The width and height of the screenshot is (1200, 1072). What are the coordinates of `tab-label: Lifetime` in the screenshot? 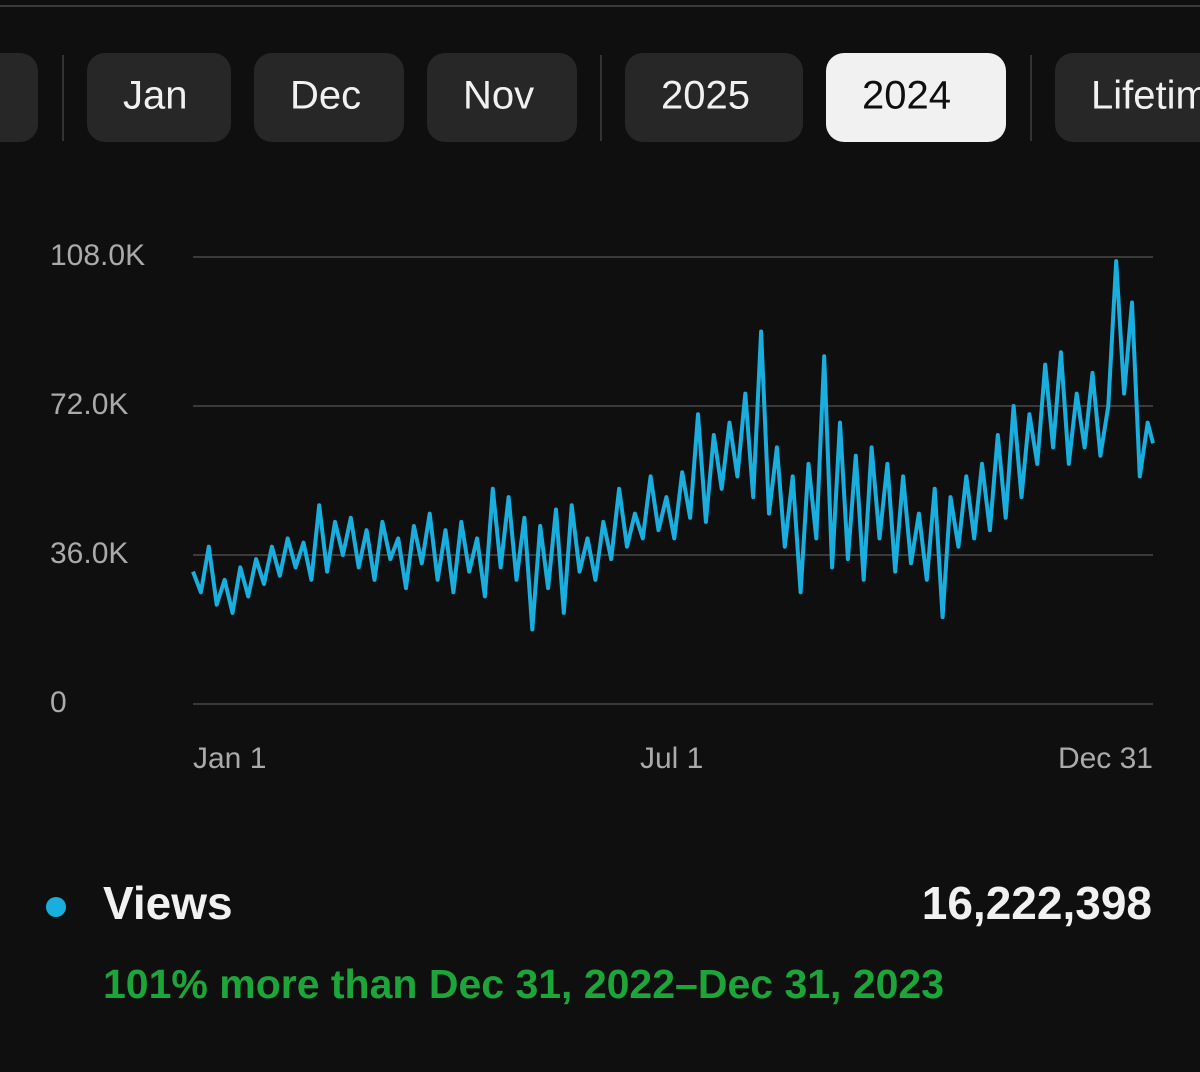 It's located at (1145, 96).